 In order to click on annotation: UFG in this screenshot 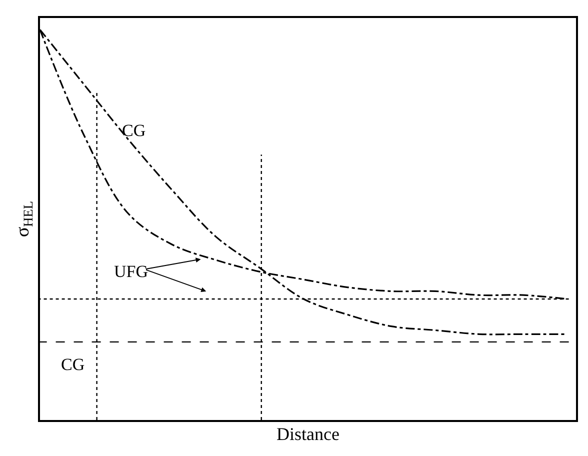, I will do `click(131, 271)`.